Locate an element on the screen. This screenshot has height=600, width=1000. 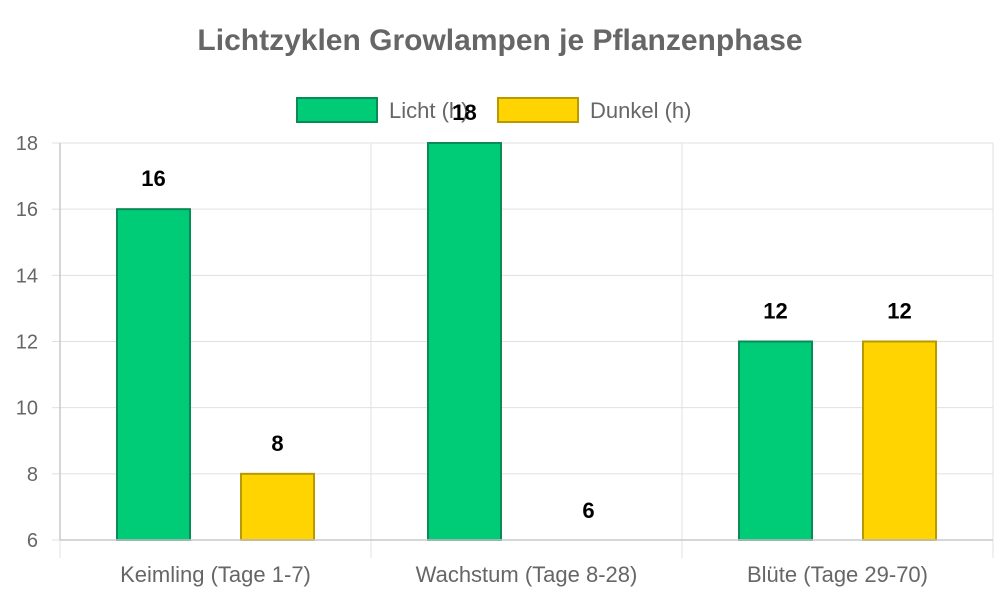
x-tick-label: Blüte (Tage 29-70) is located at coordinates (837, 574).